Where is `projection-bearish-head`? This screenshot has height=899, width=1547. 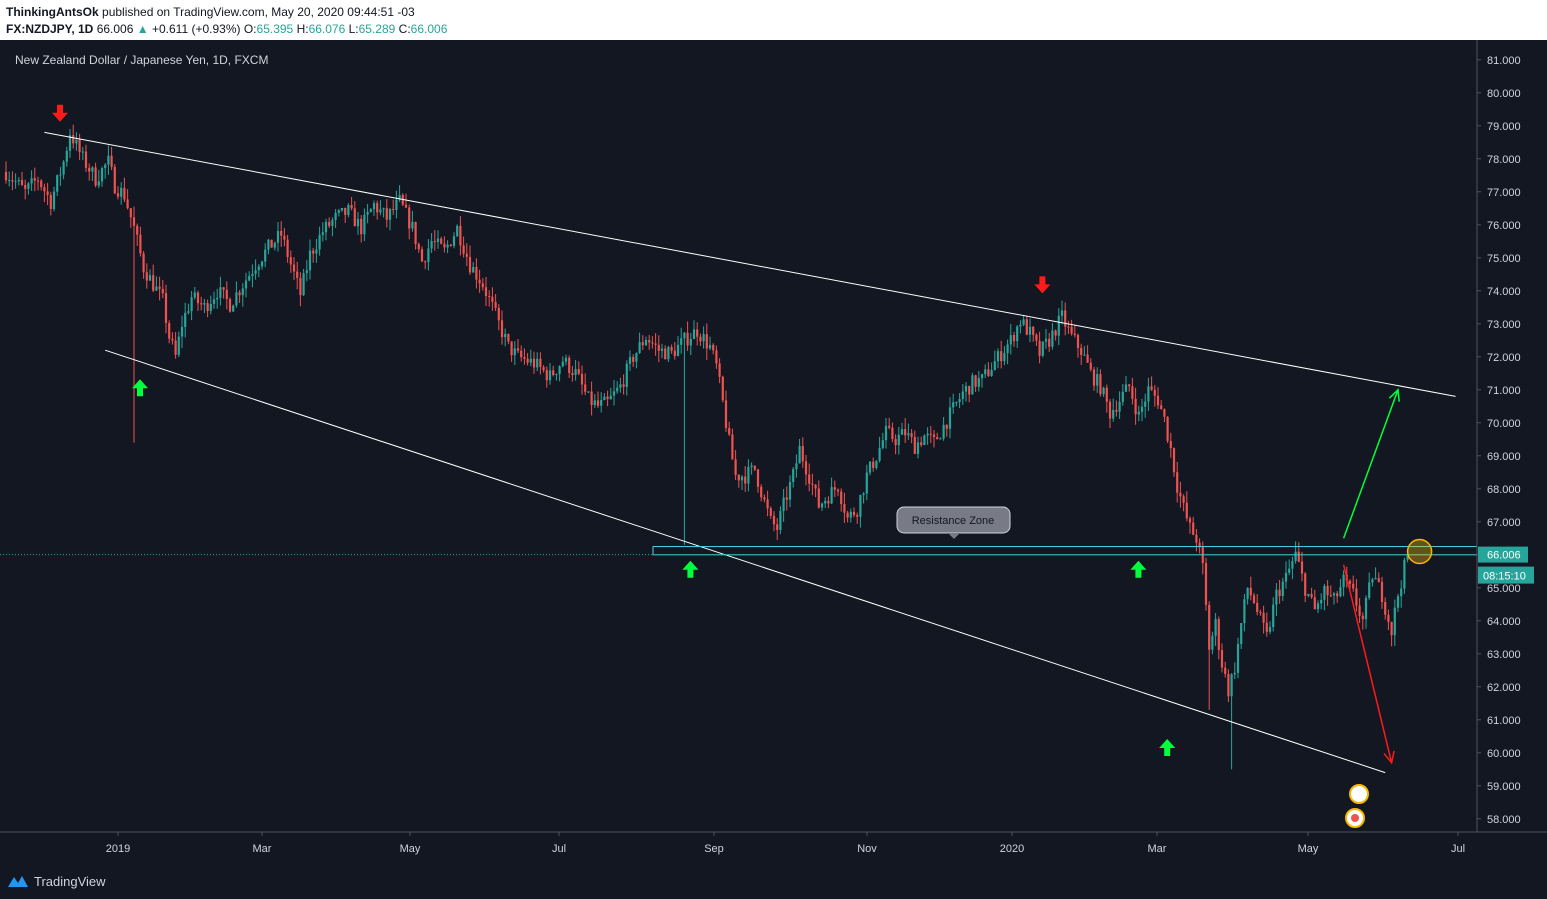 projection-bearish-head is located at coordinates (1389, 757).